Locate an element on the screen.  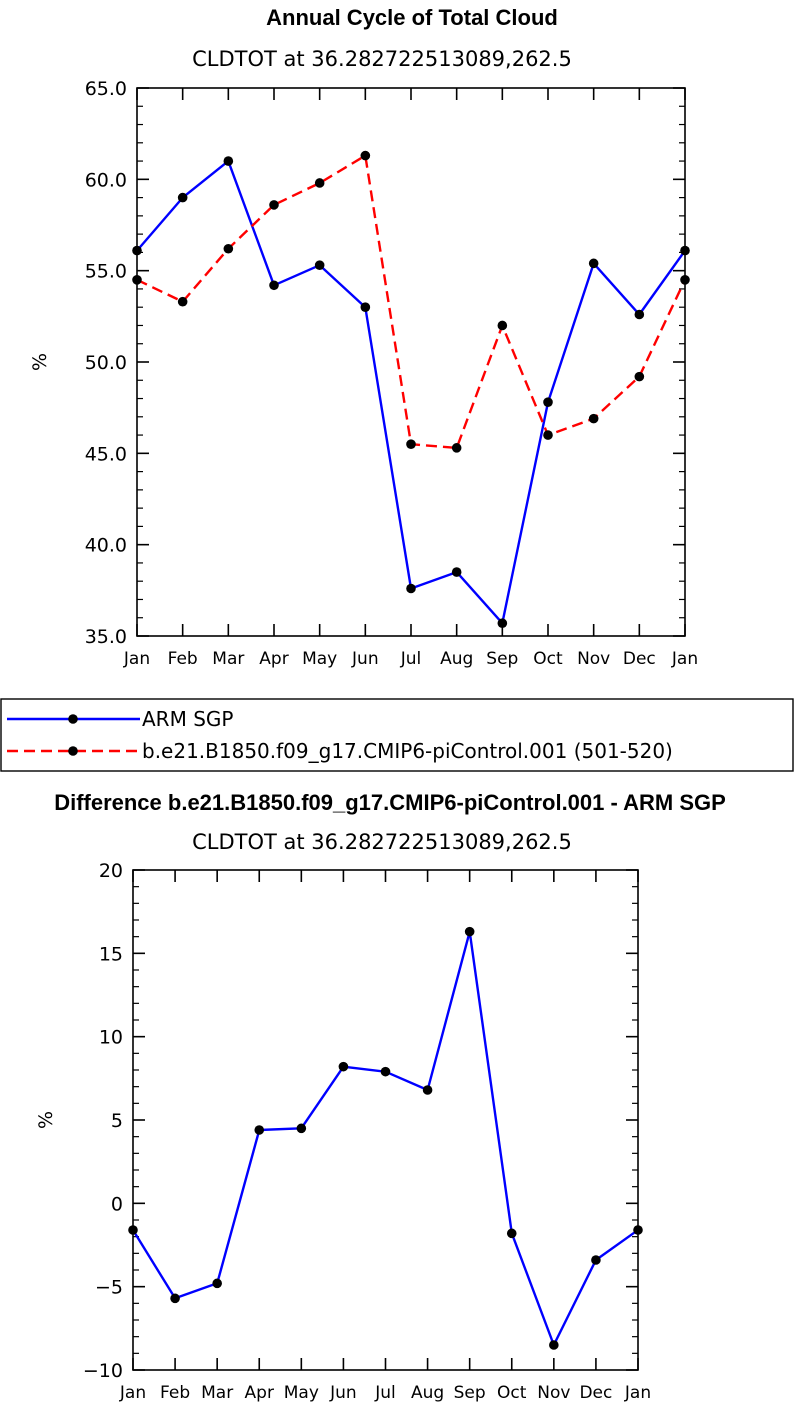
y-tick-label: 50.0 is located at coordinates (106, 363).